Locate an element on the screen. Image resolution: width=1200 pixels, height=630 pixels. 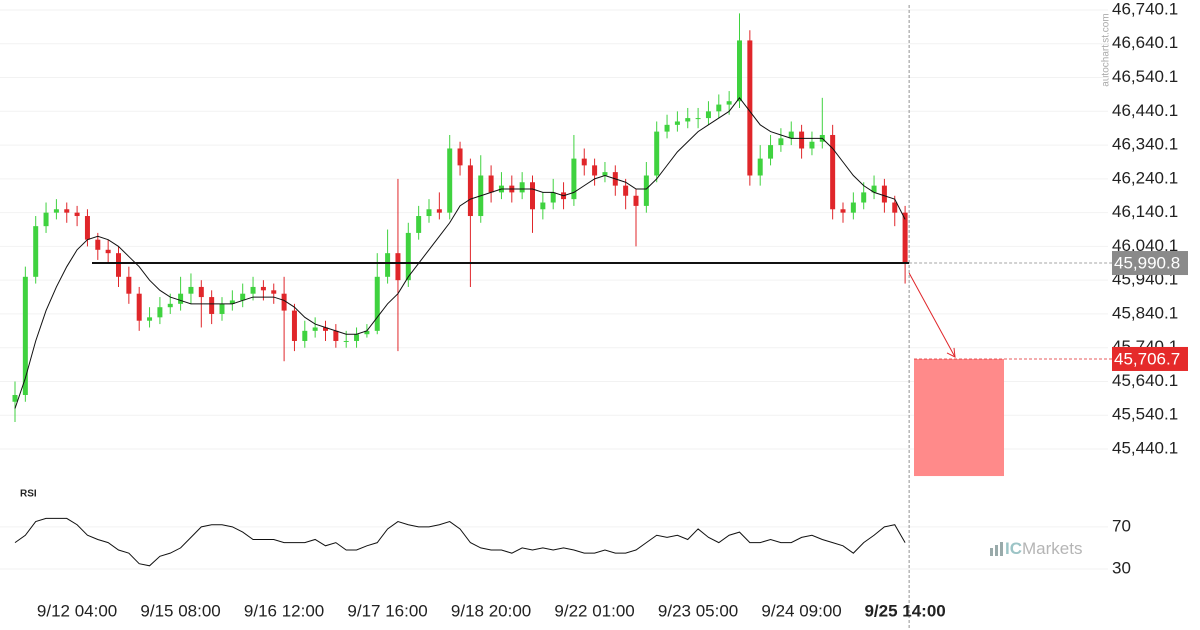
x-tick-label: 9/15 08:00 is located at coordinates (180, 610).